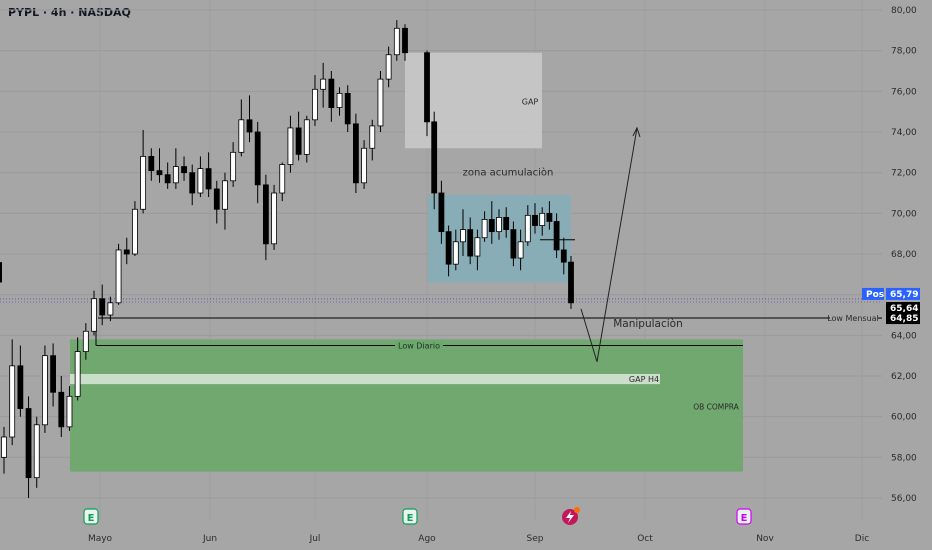  Describe the element at coordinates (904, 309) in the screenshot. I see `price-tag-value: 65,64` at that location.